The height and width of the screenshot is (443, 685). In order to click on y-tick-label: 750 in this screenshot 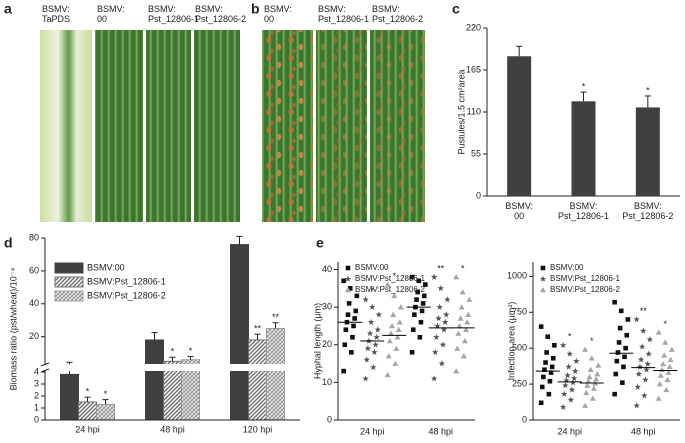, I will do `click(519, 312)`.